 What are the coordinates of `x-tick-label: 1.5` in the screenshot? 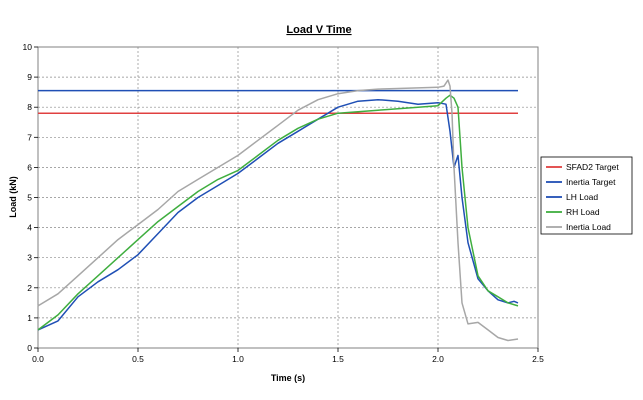 It's located at (338, 359).